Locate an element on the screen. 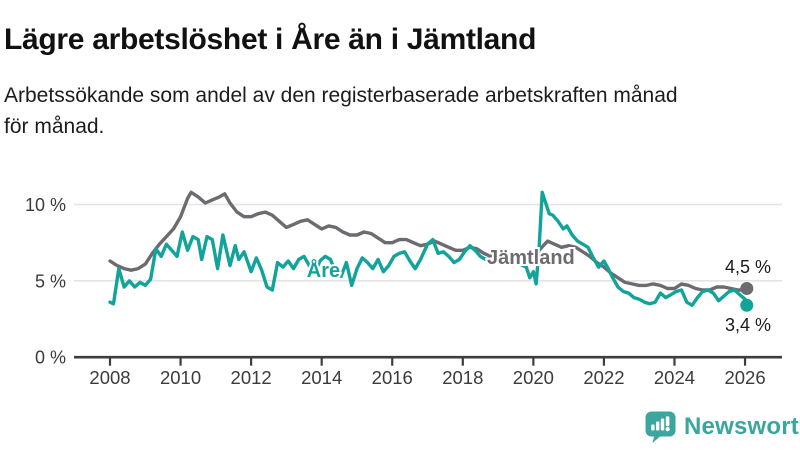 Image resolution: width=800 pixels, height=450 pixels. chart-subtitle-line-2: för månad. is located at coordinates (54, 126).